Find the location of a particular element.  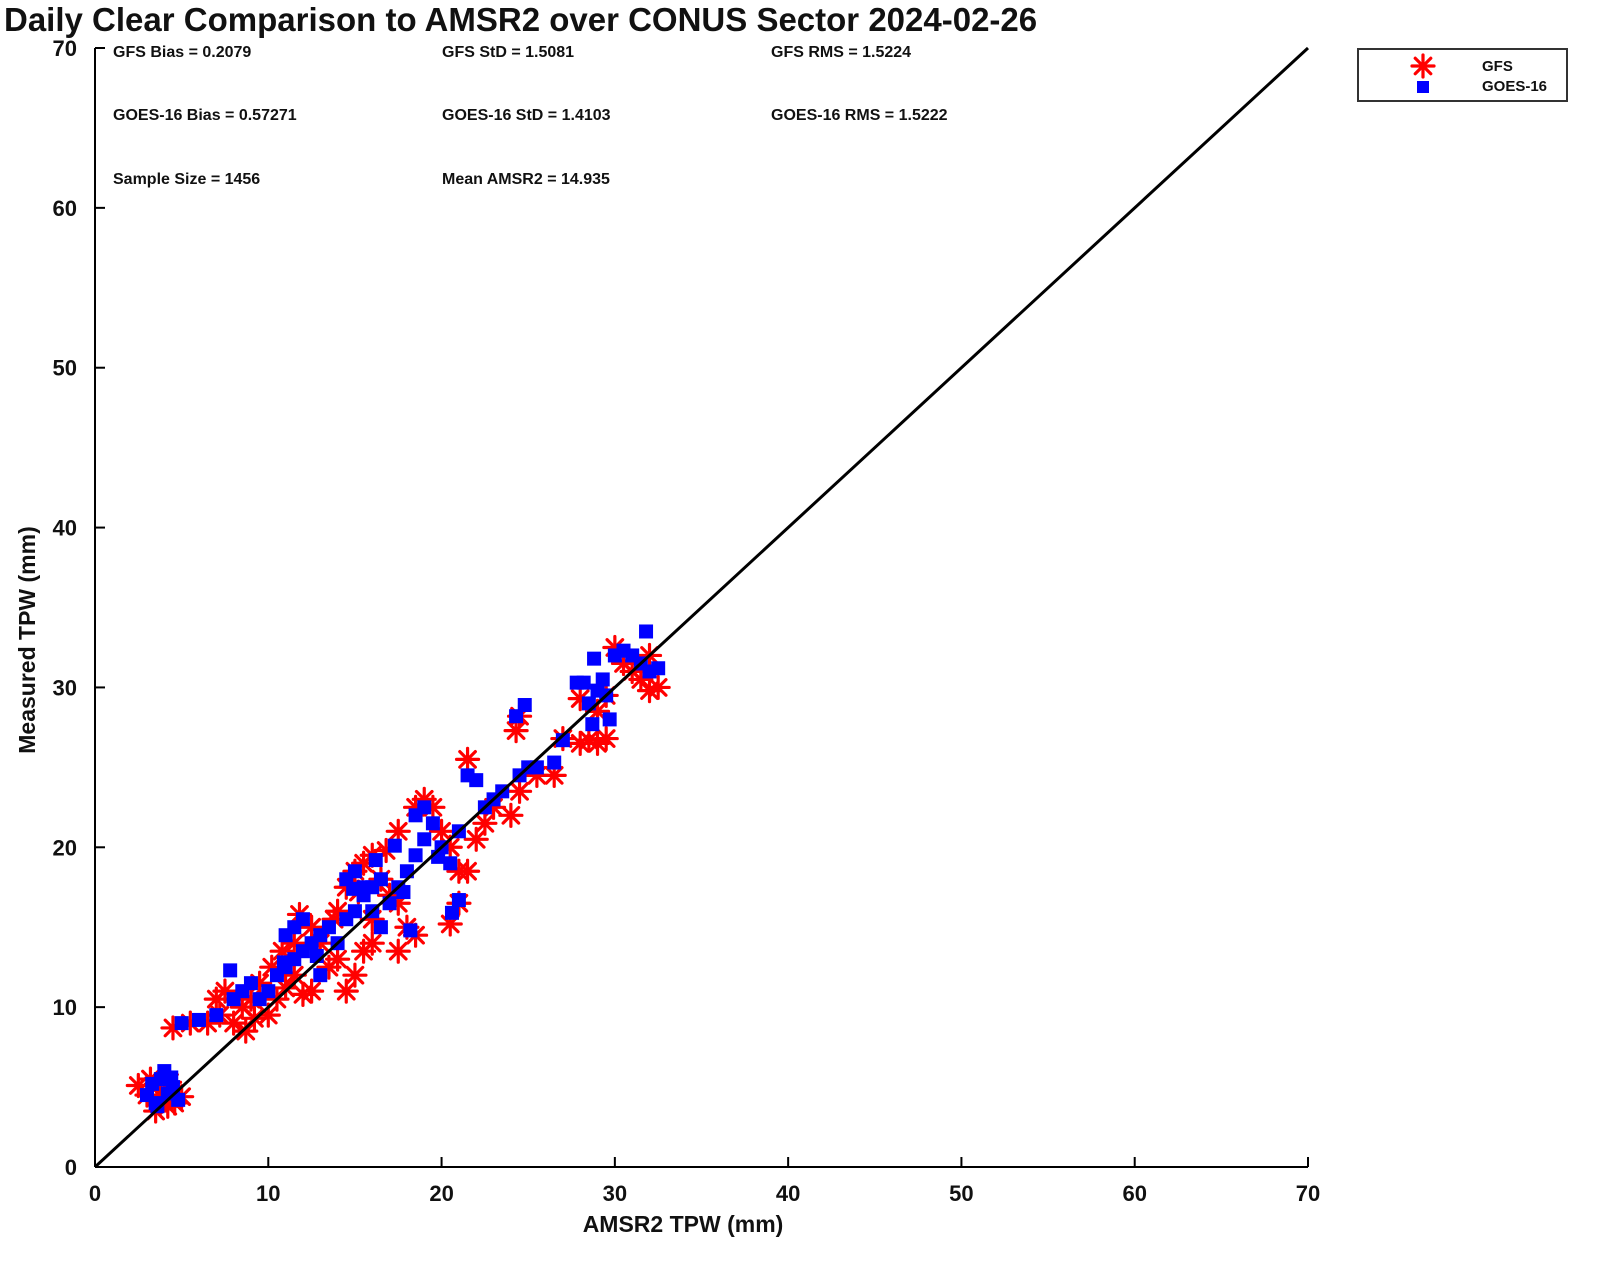

legend-box is located at coordinates (1462, 75).